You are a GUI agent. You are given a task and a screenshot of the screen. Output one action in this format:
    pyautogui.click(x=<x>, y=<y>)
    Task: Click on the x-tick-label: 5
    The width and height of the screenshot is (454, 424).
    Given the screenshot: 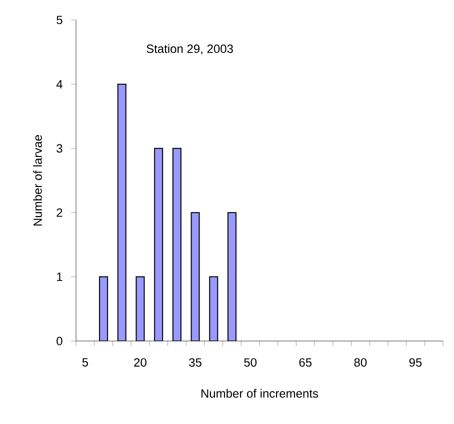 What is the action you would take?
    pyautogui.click(x=85, y=362)
    